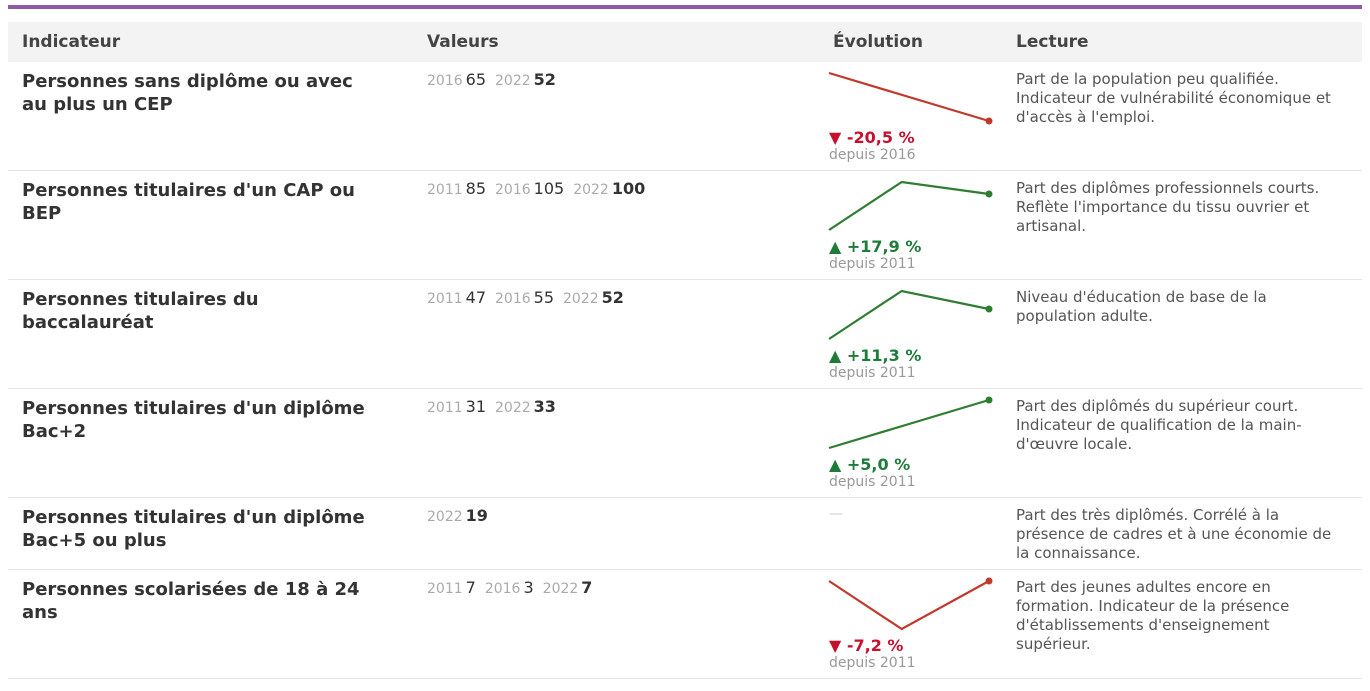  I want to click on values-cell: 2011 7 2016 3 2022 7, so click(616, 624).